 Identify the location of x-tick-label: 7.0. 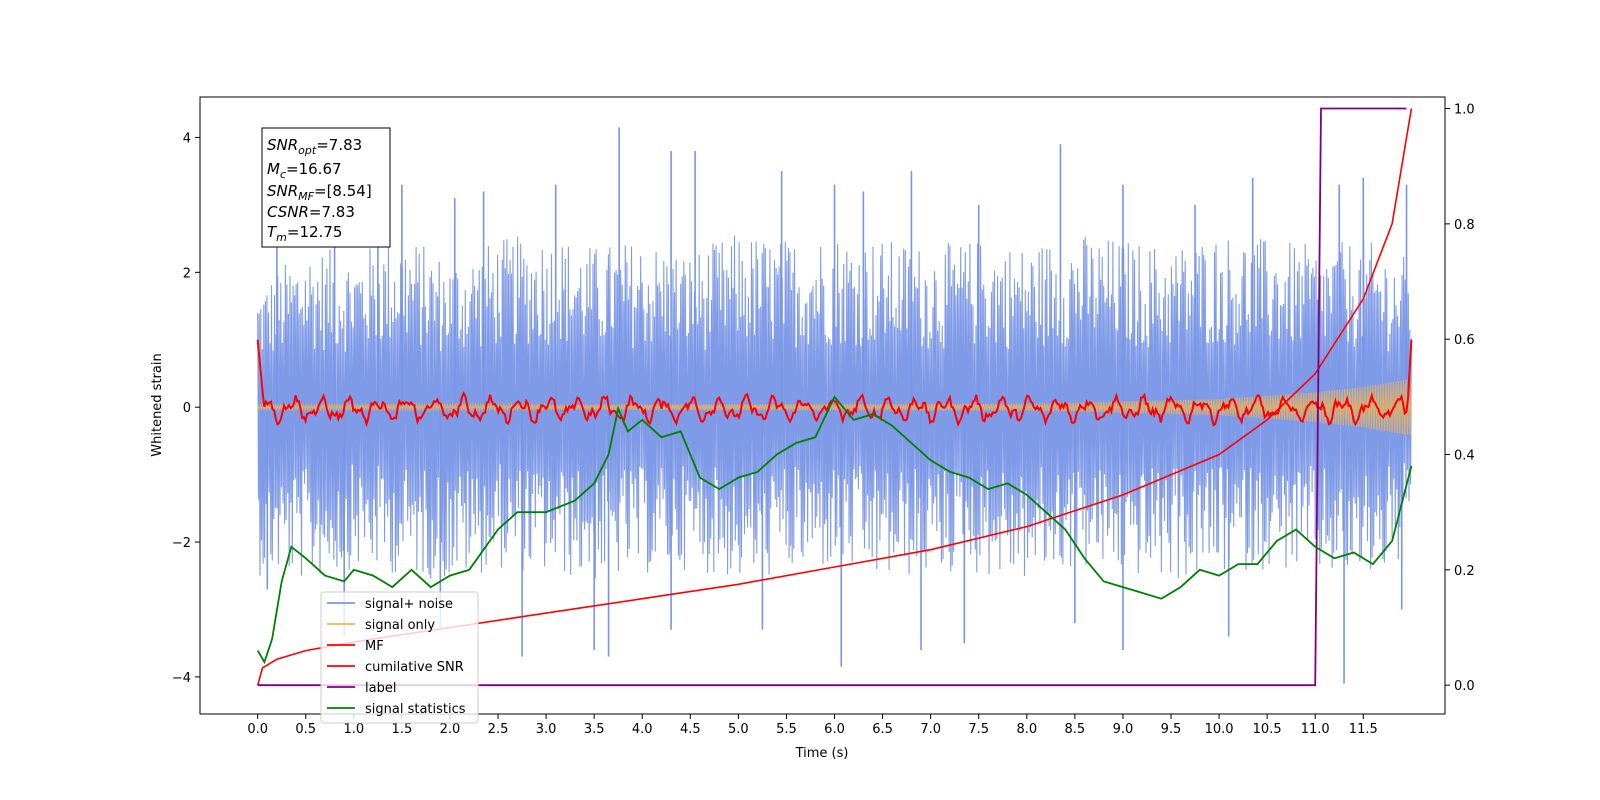
(930, 729).